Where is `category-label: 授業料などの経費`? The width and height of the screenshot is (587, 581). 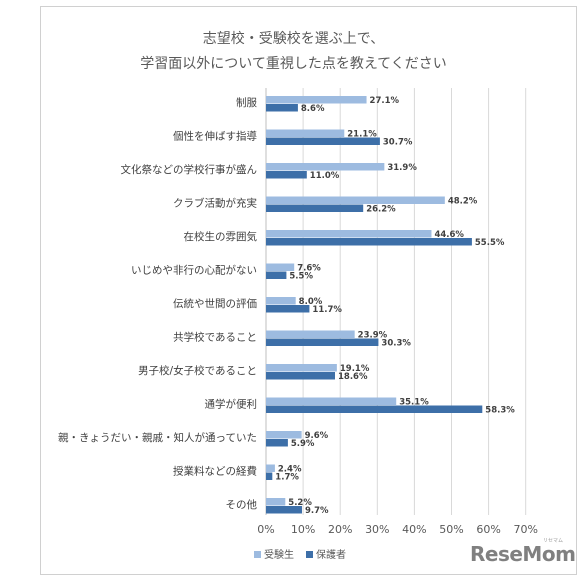
category-label: 授業料などの経費 is located at coordinates (215, 471).